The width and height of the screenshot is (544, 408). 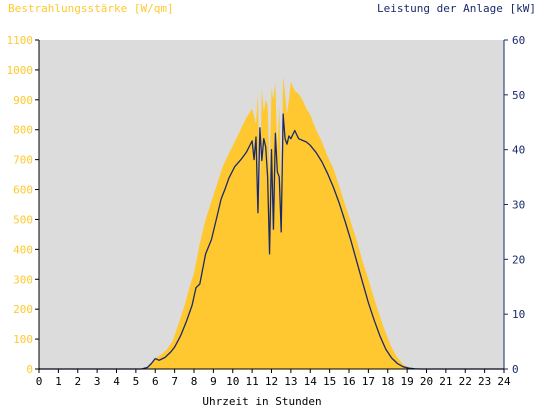 I want to click on x-tick-label: 4, so click(x=116, y=381).